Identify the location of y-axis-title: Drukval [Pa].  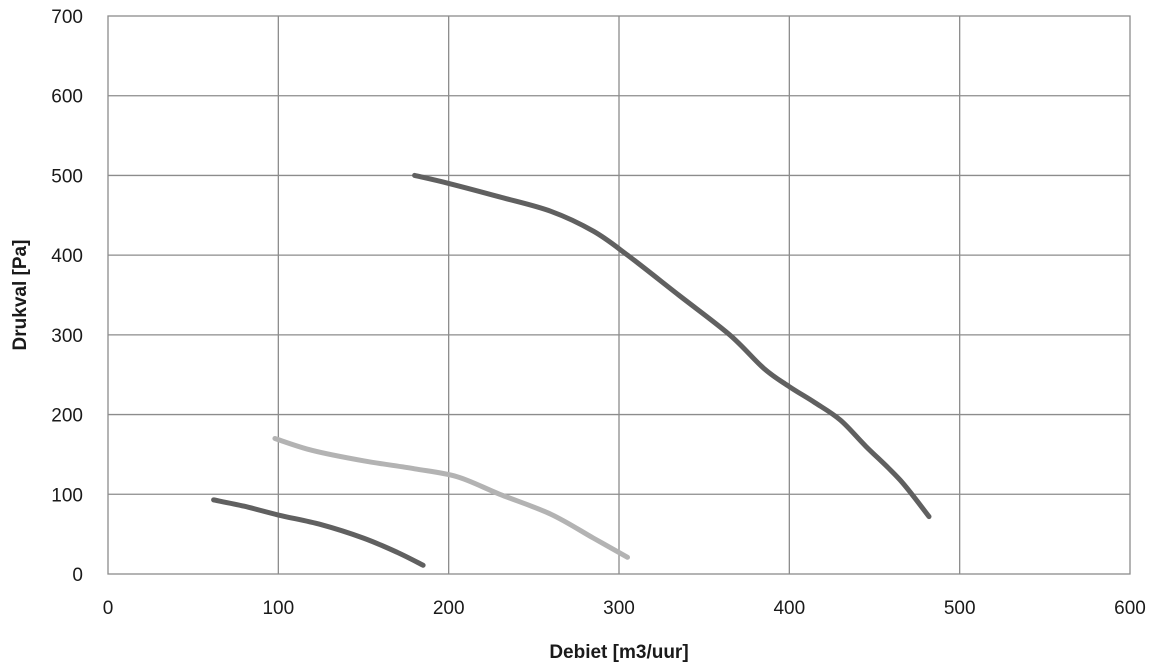
(20, 295).